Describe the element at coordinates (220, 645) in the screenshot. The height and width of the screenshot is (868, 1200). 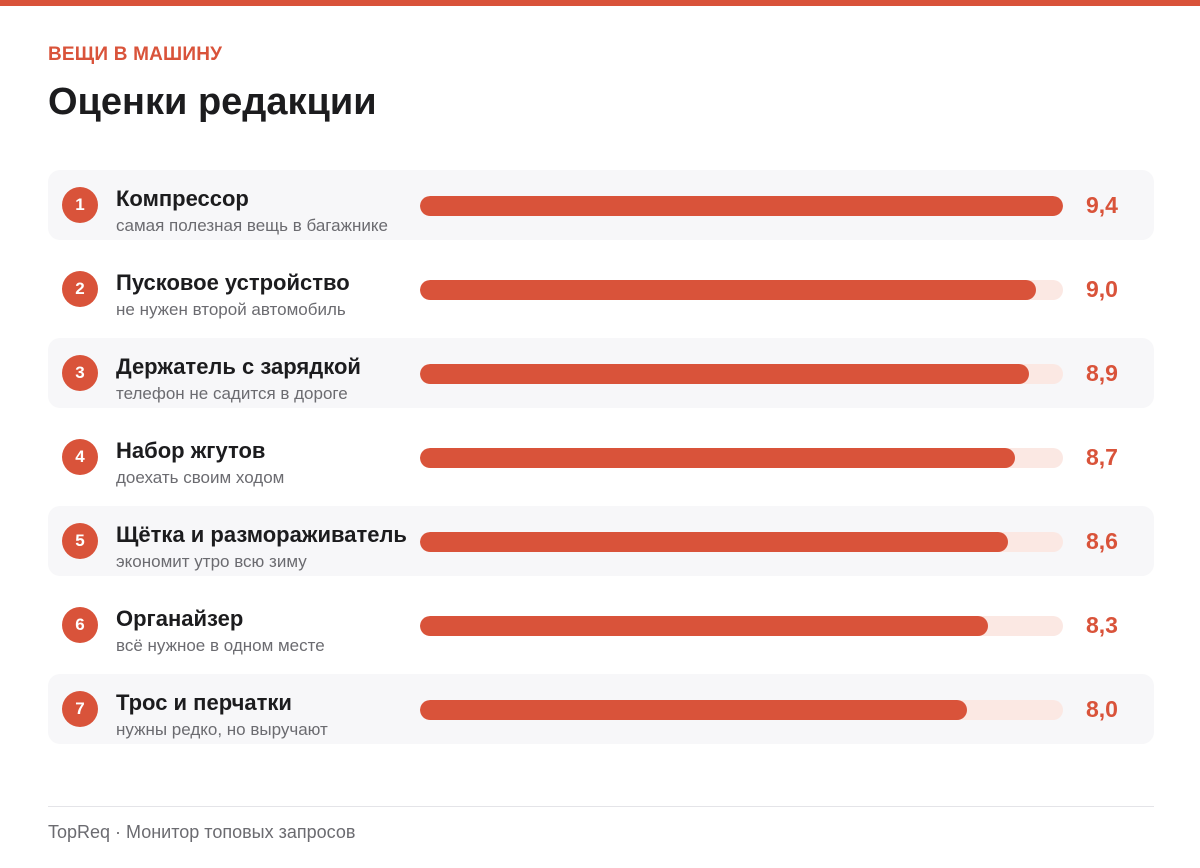
I see `item-note: всё нужное в одном месте` at that location.